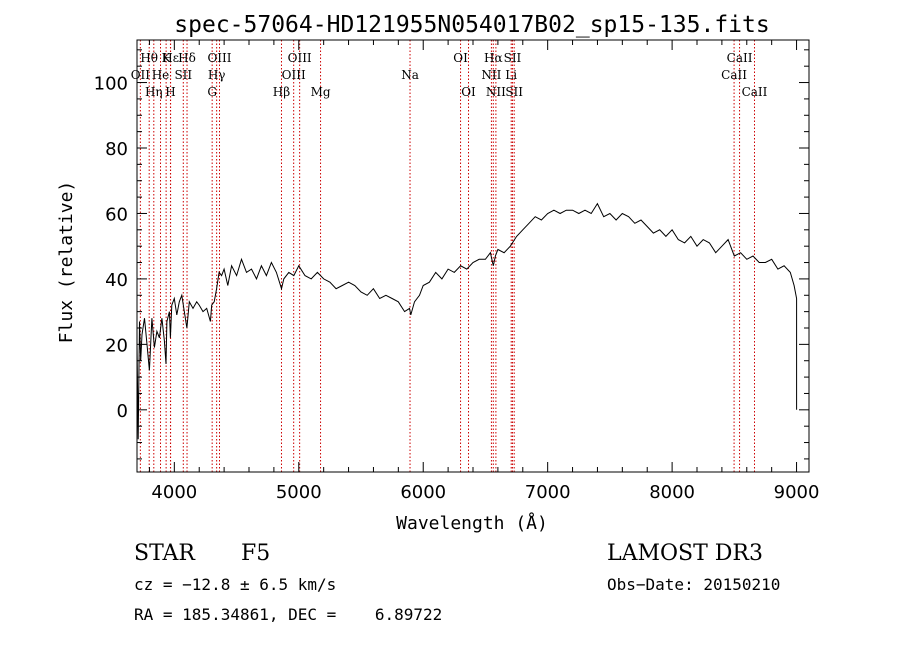  What do you see at coordinates (693, 584) in the screenshot?
I see `observation-date: Obs−Date: 20150210` at bounding box center [693, 584].